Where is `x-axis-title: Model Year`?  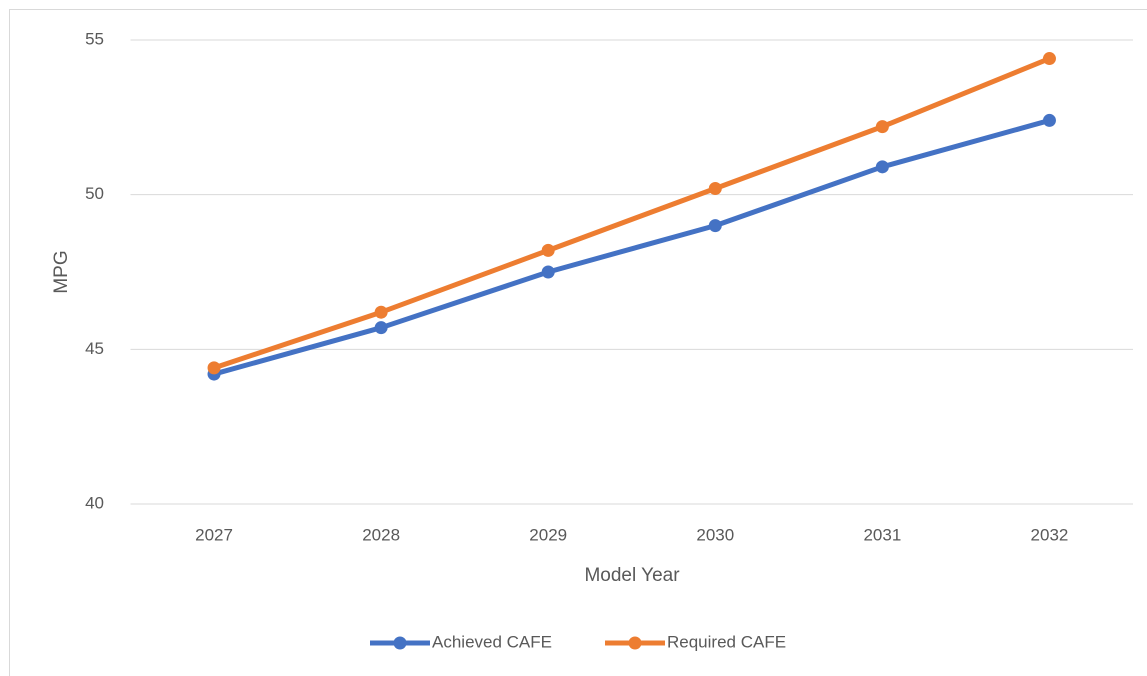 x-axis-title: Model Year is located at coordinates (632, 575).